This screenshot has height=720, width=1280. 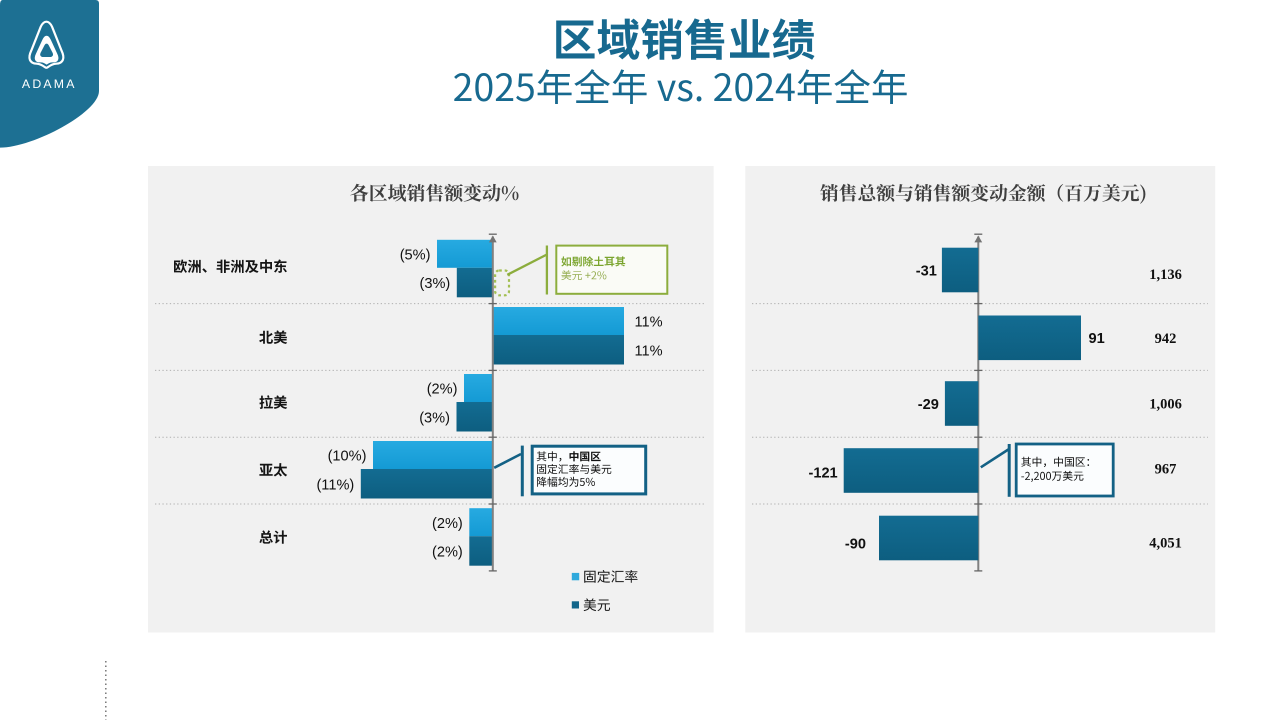 I want to click on svg-text: 942, so click(x=1166, y=339).